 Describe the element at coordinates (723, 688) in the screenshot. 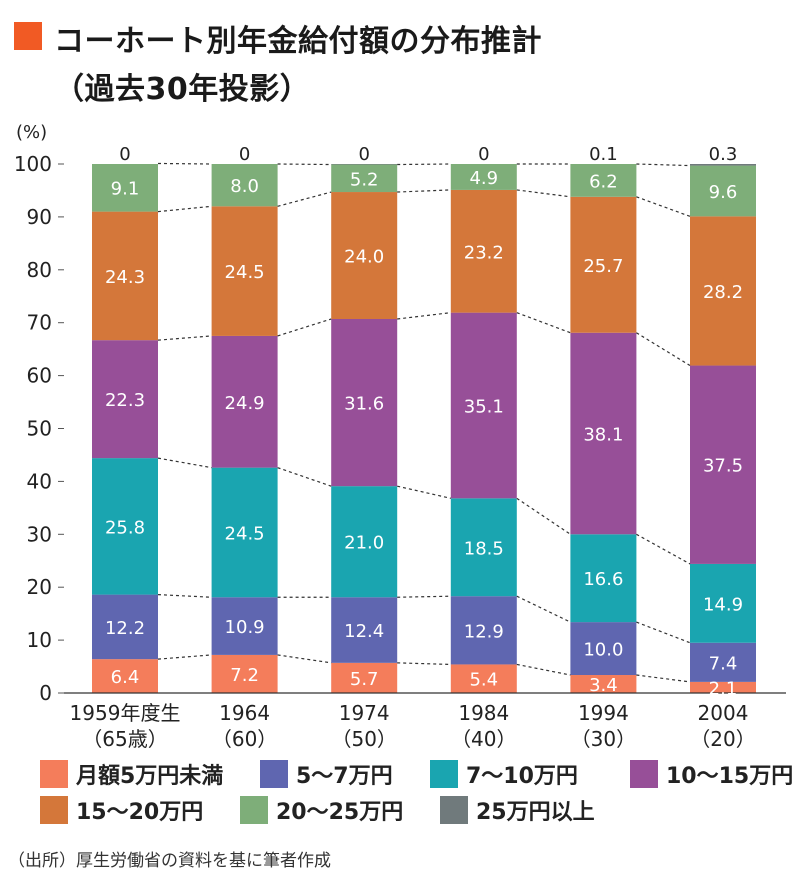

I see `data-label: 2.1` at that location.